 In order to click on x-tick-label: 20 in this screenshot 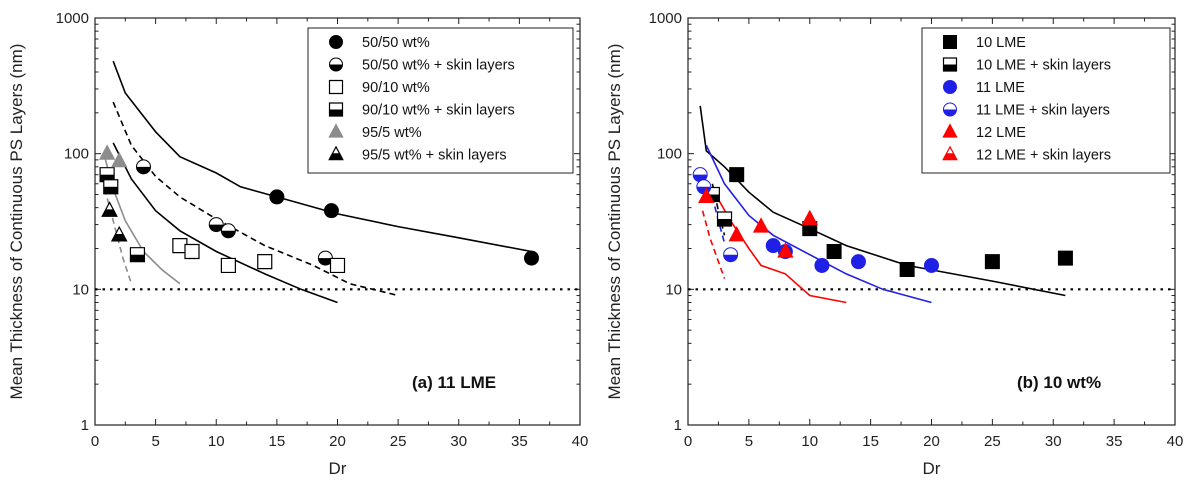, I will do `click(931, 441)`.